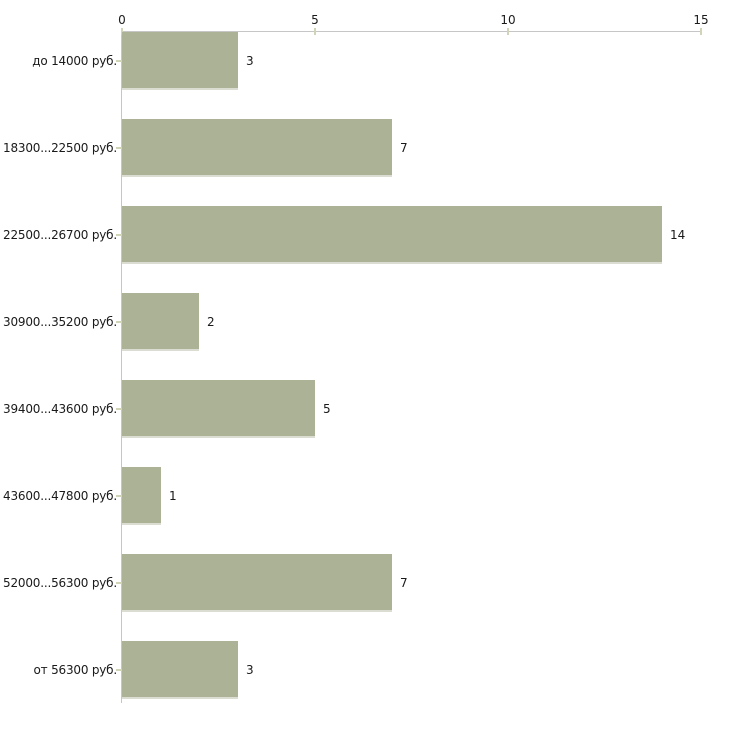  I want to click on x-axis-tick-label: 0, so click(122, 20).